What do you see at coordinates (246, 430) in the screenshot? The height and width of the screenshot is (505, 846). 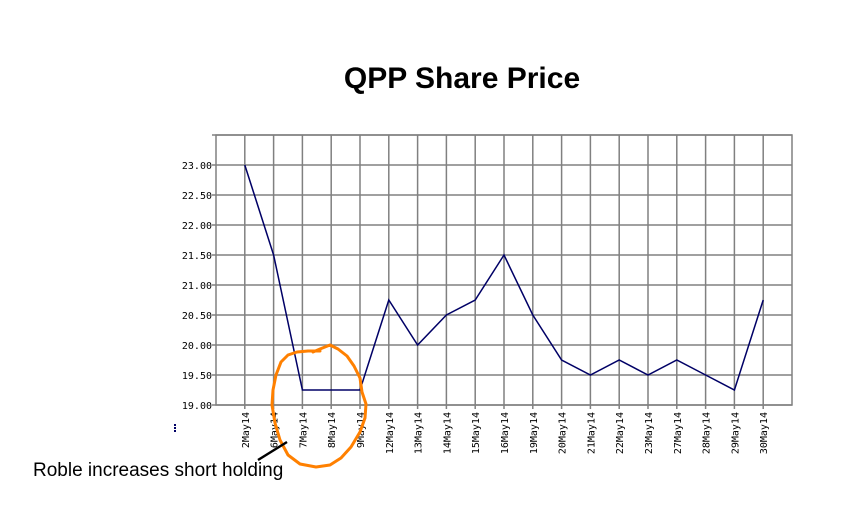 I see `x-tick-label: 2May14` at bounding box center [246, 430].